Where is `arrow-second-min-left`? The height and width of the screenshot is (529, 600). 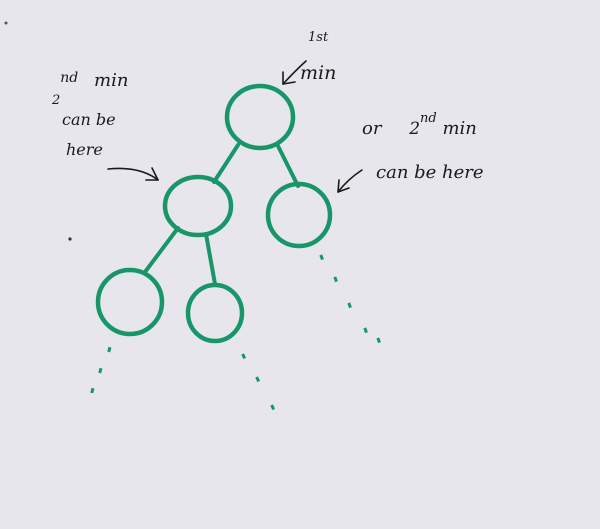 arrow-second-min-left is located at coordinates (133, 174).